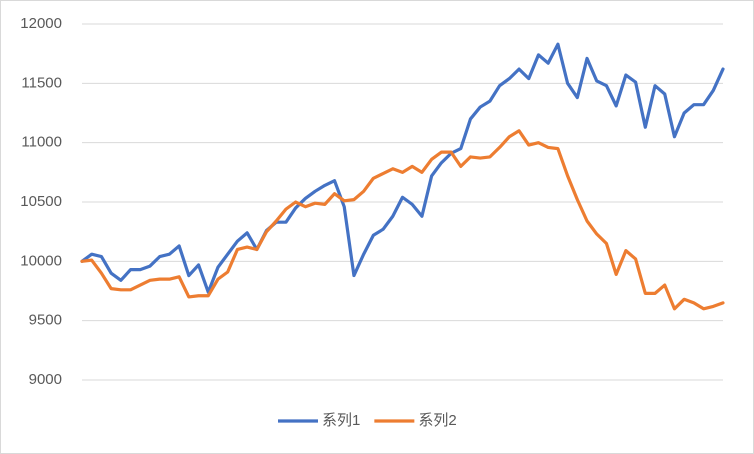 The height and width of the screenshot is (454, 754). I want to click on y-tick-label: 9000, so click(45, 379).